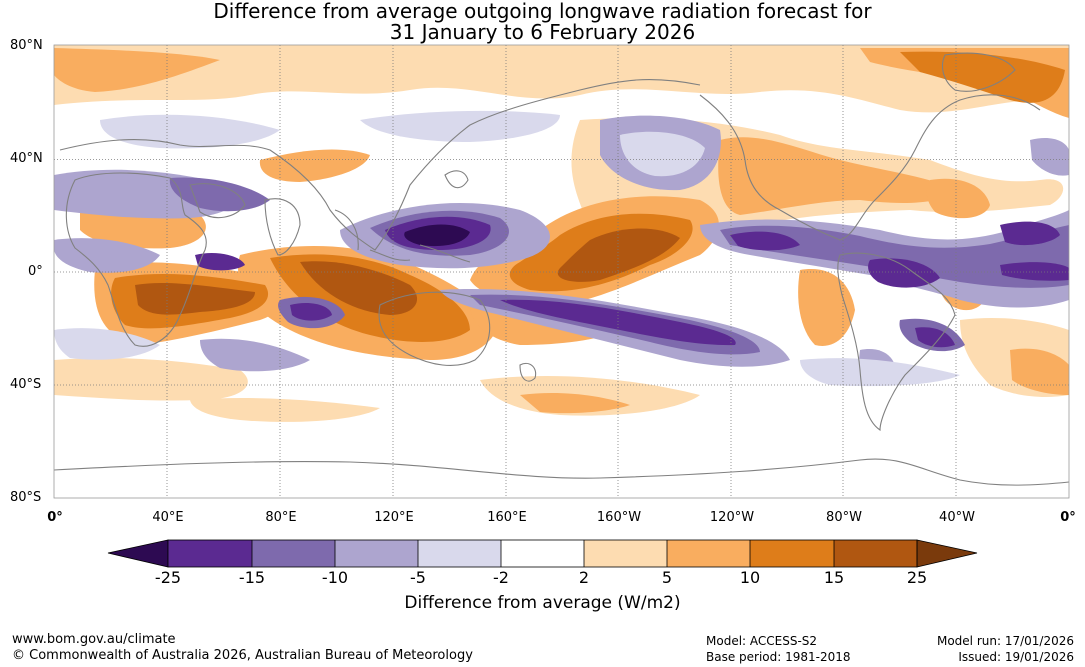 This screenshot has width=1085, height=667. I want to click on coastline-south-america, so click(896, 342).